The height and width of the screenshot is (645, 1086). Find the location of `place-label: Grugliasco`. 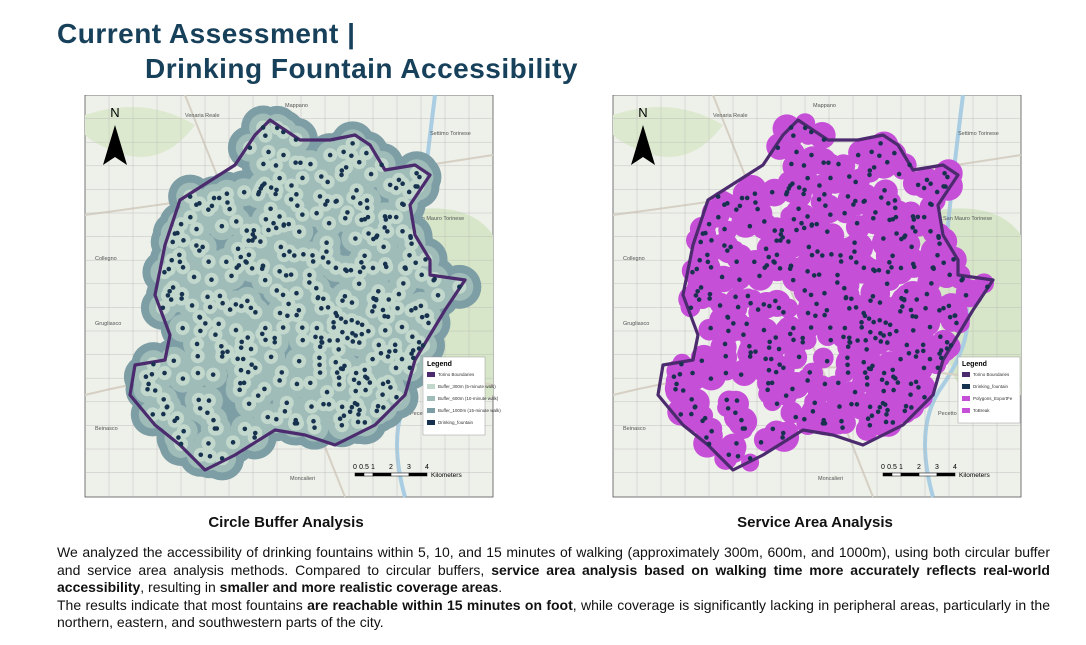

place-label: Grugliasco is located at coordinates (636, 324).